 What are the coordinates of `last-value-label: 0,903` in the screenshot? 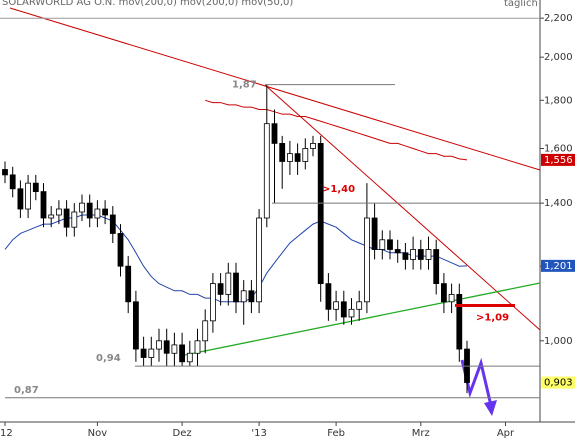 It's located at (558, 383).